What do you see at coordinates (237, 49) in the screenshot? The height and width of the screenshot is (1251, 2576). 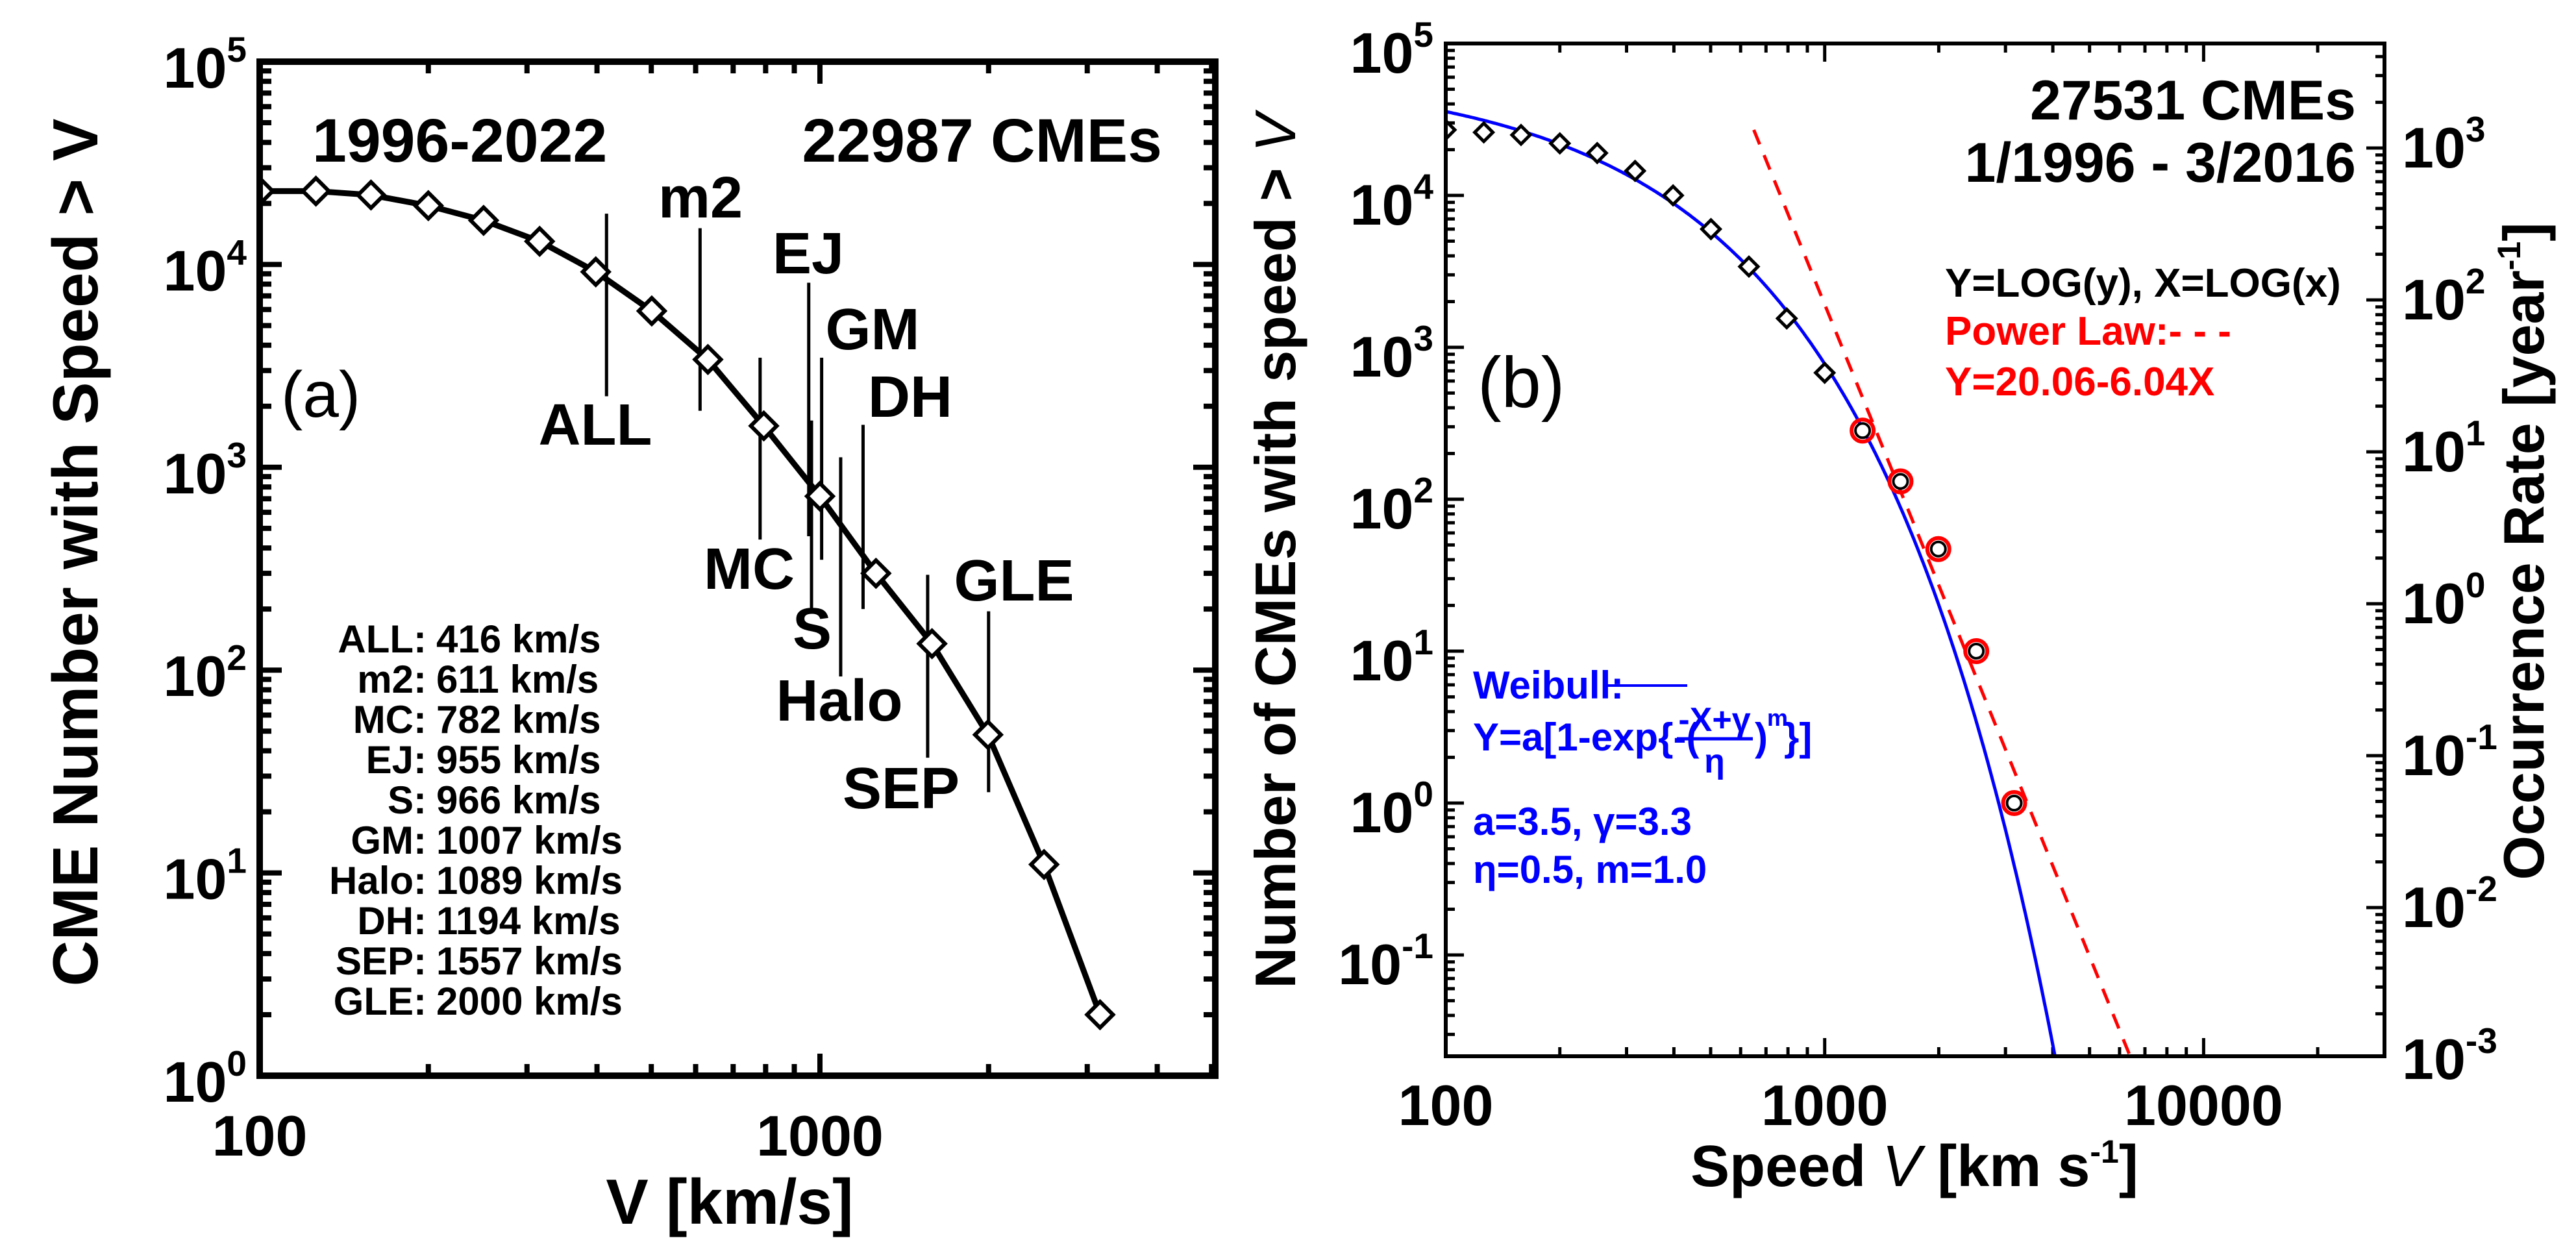 I see `tick-label-exponent: 5` at bounding box center [237, 49].